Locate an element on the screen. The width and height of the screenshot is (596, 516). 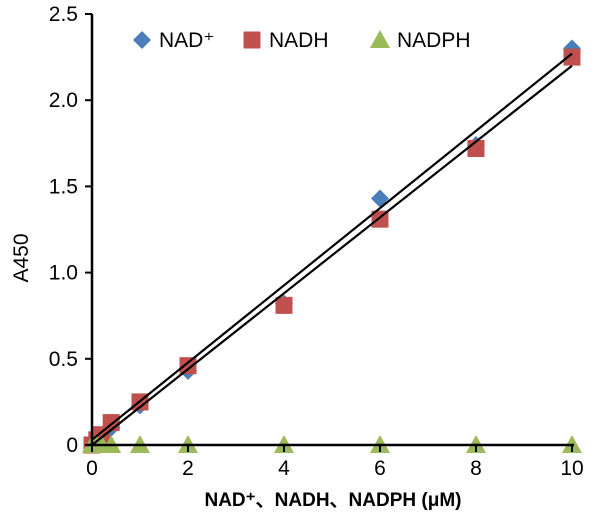
y-tick-label: 1.5 is located at coordinates (63, 186).